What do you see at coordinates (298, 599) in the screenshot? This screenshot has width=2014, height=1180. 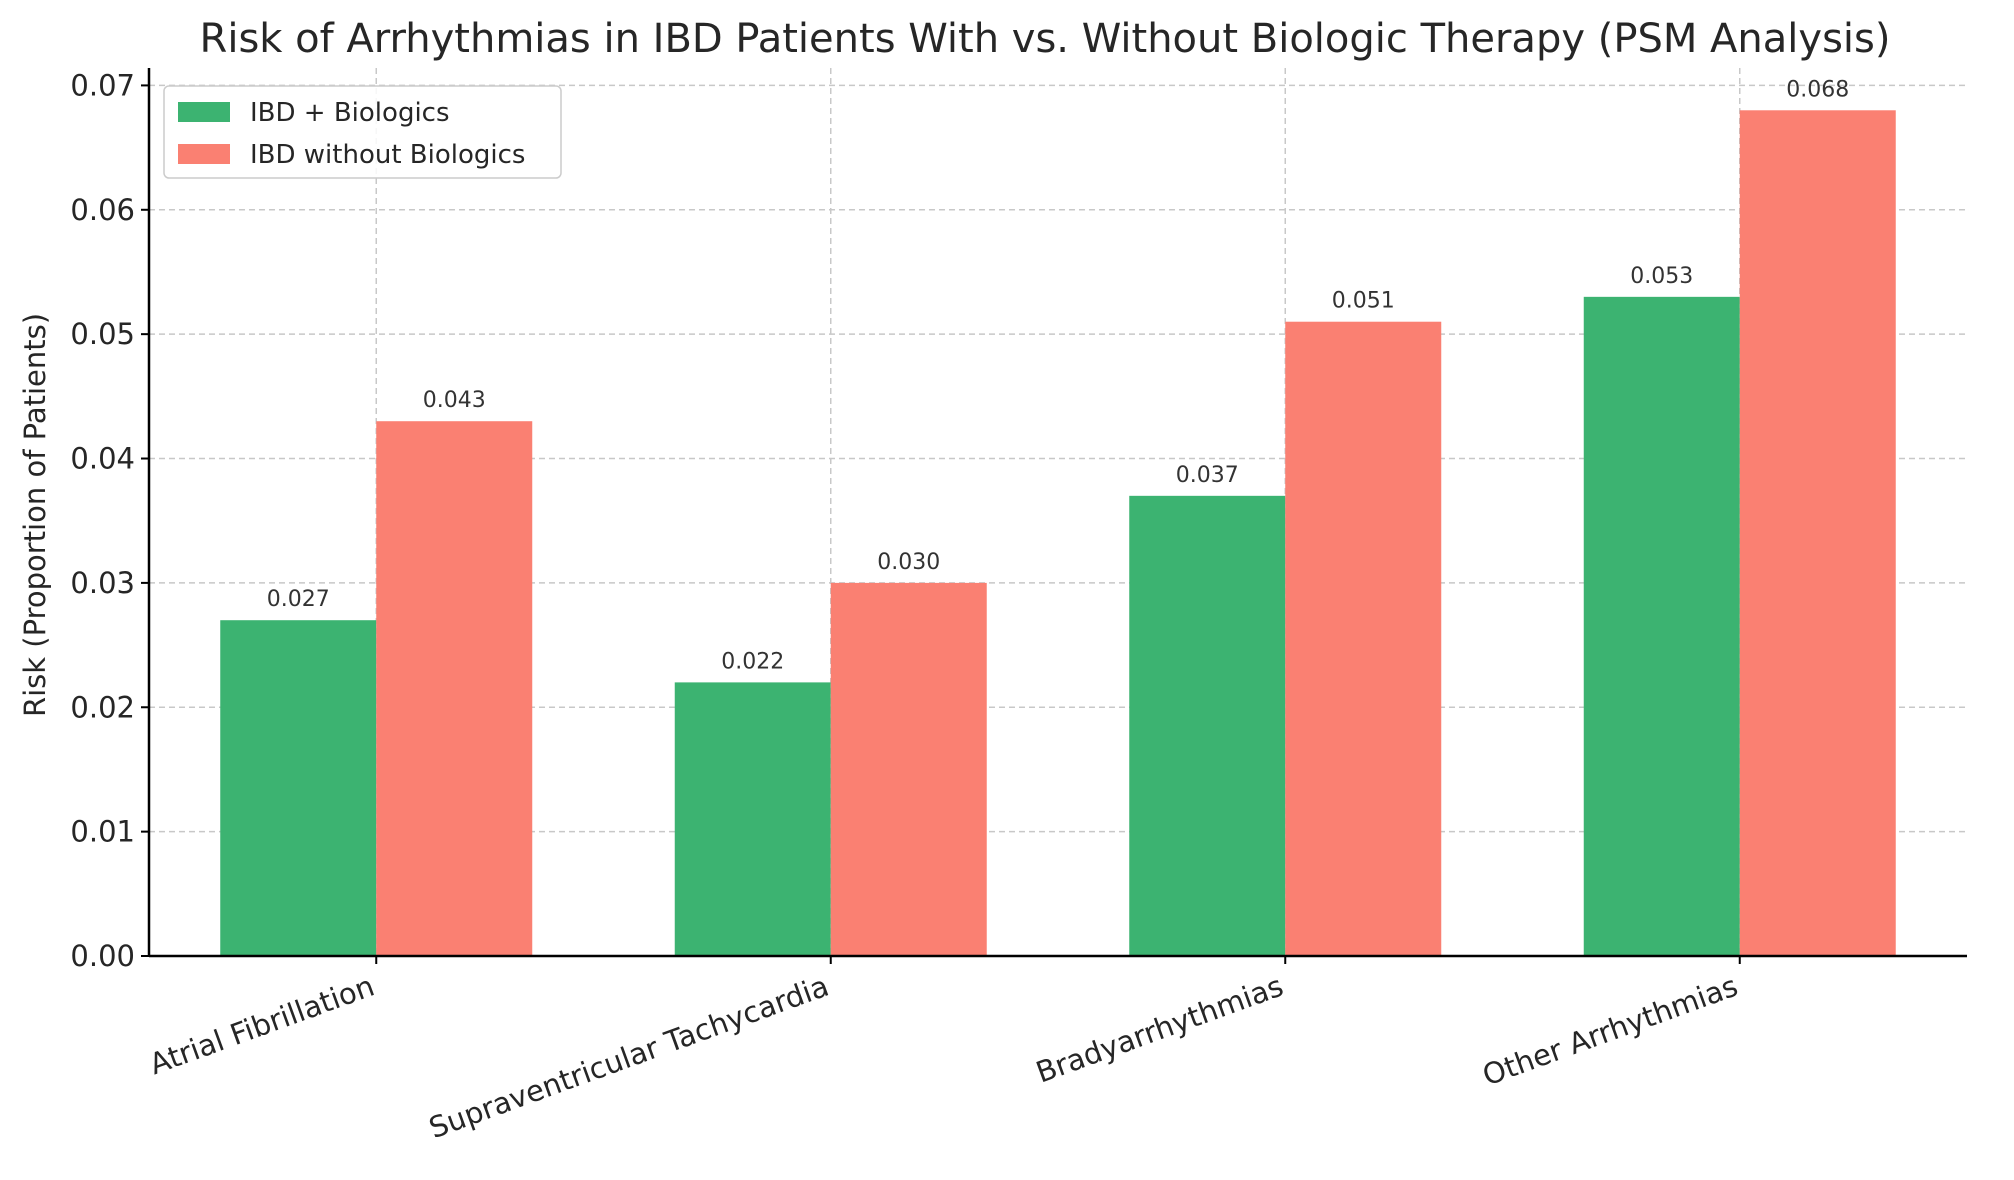 I see `bar-value-label: 0.027` at bounding box center [298, 599].